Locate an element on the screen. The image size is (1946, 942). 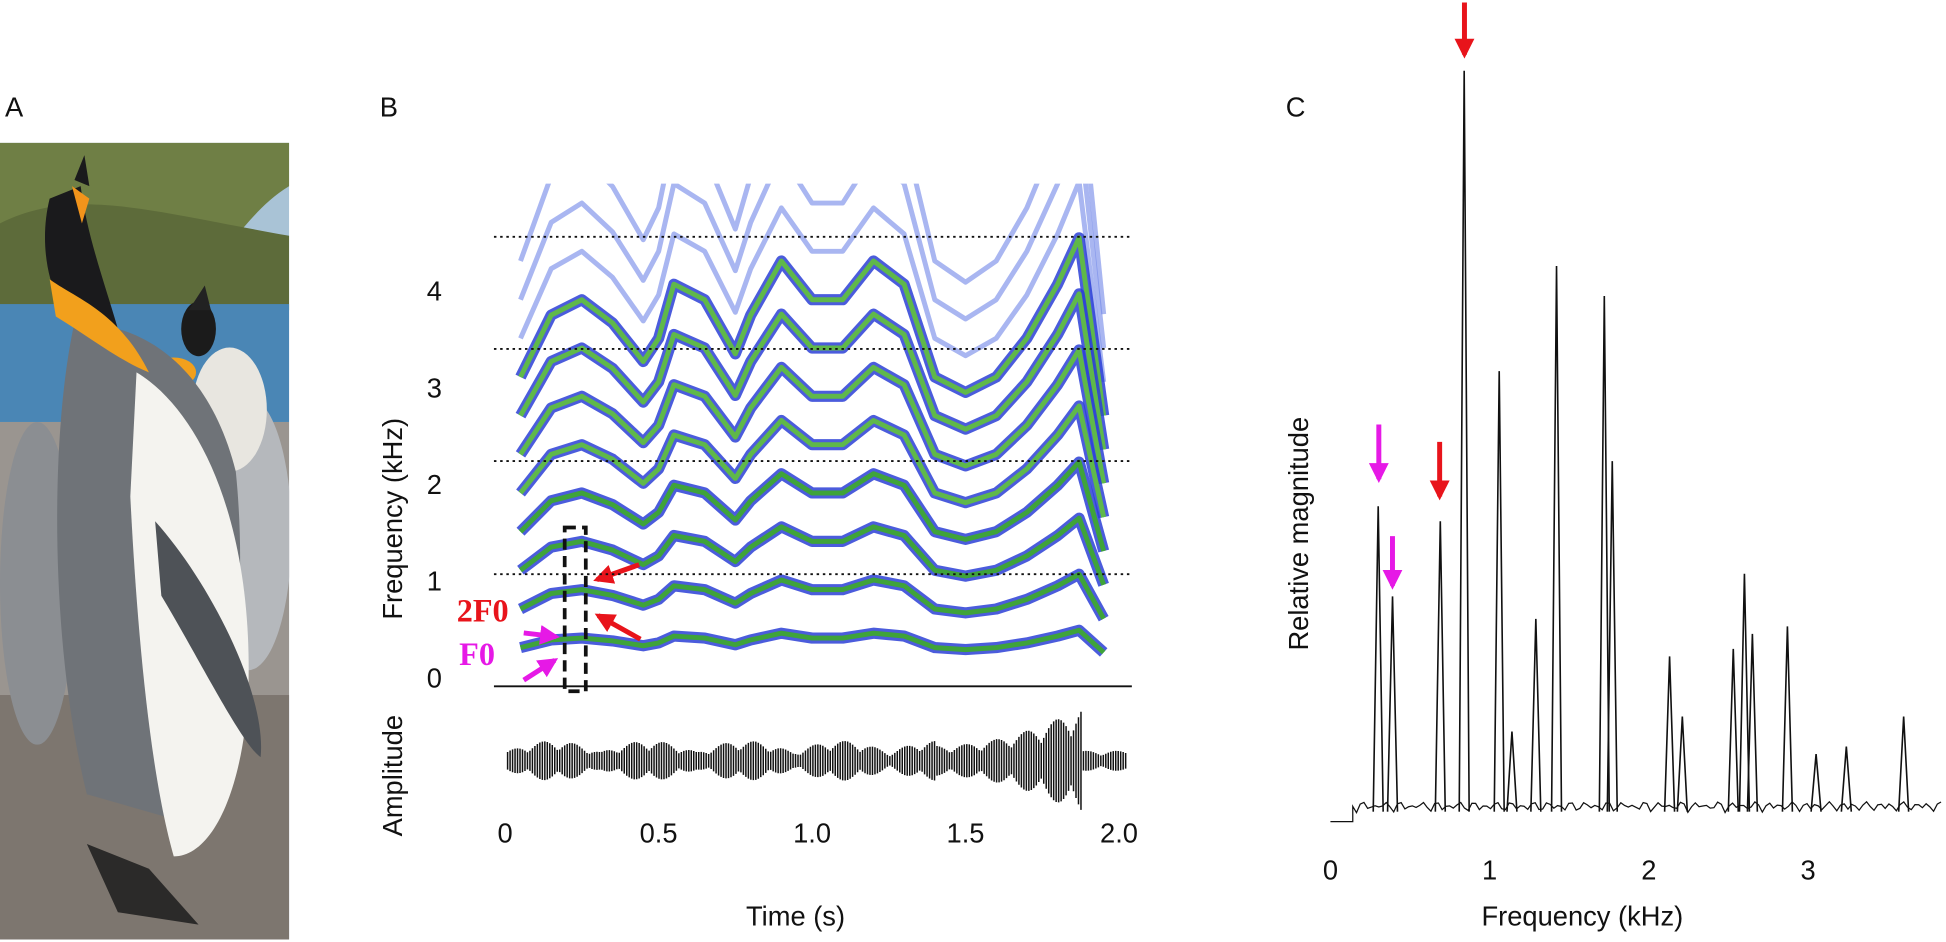
waveform is located at coordinates (816, 760).